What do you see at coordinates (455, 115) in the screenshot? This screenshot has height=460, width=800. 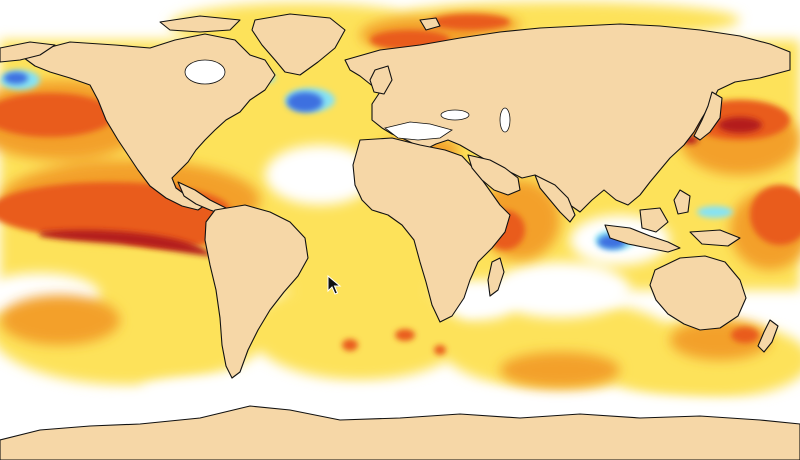 I see `black-sea` at bounding box center [455, 115].